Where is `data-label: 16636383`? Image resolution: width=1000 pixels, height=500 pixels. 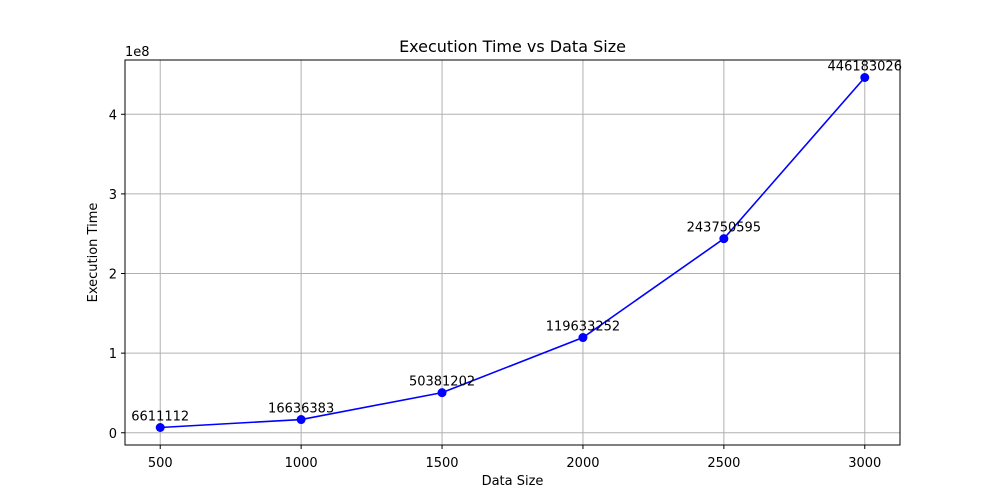 data-label: 16636383 is located at coordinates (301, 409).